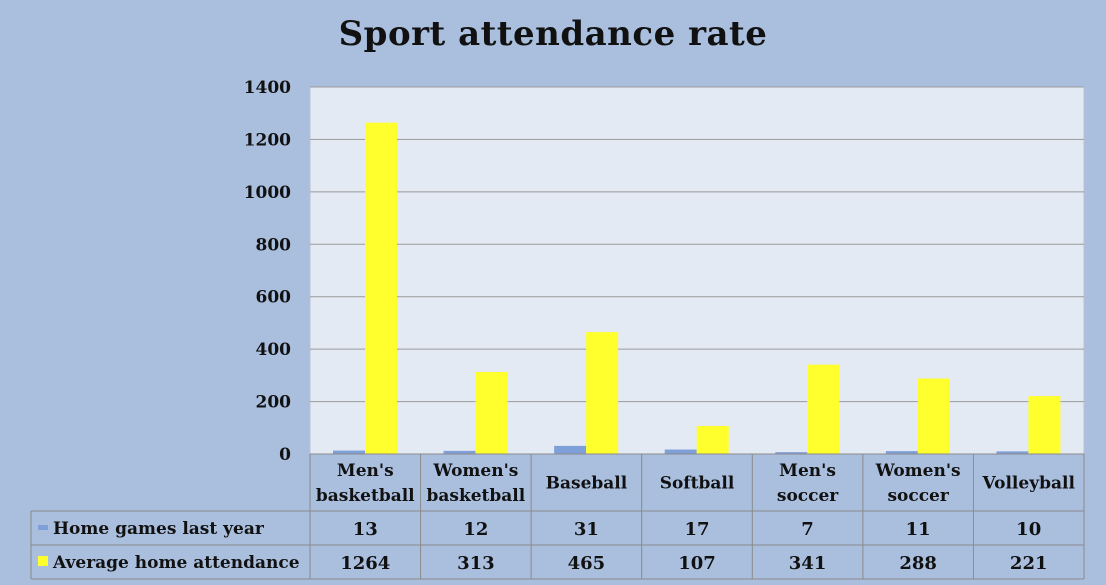 This screenshot has height=585, width=1106. Describe the element at coordinates (43, 561) in the screenshot. I see `legend-key-average-attendance` at that location.